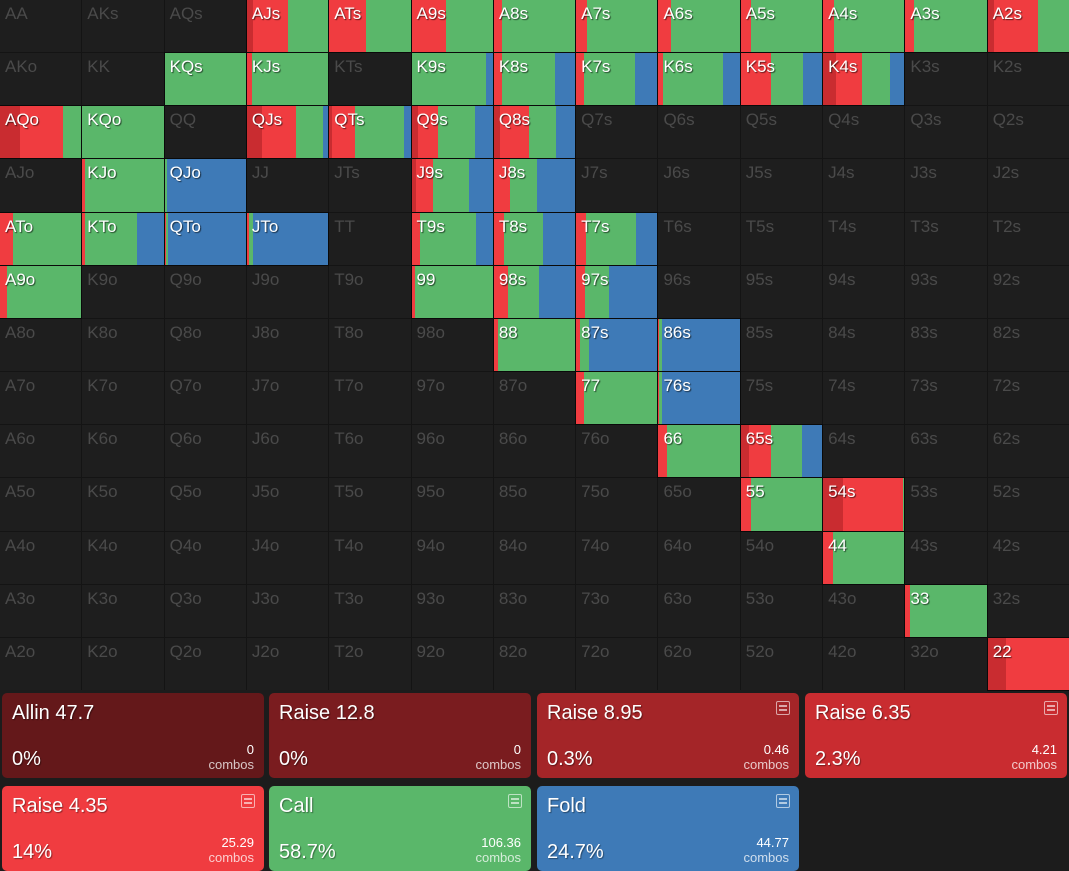 The width and height of the screenshot is (1069, 871). What do you see at coordinates (205, 504) in the screenshot?
I see `hand-cell: Q5o` at bounding box center [205, 504].